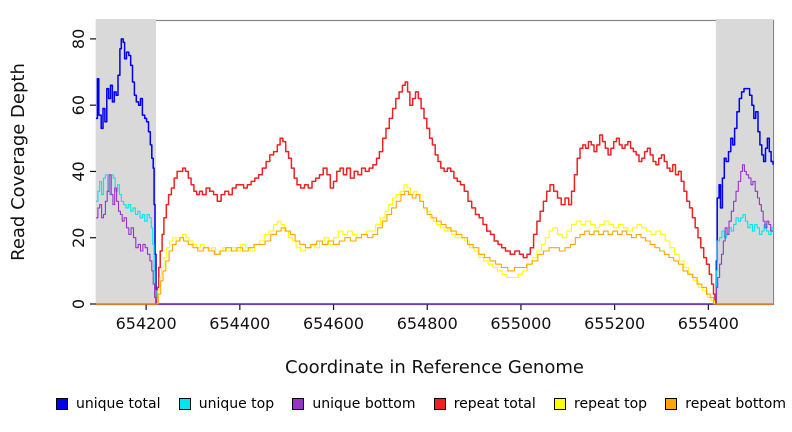 Image resolution: width=792 pixels, height=432 pixels. What do you see at coordinates (146, 323) in the screenshot?
I see `x-tick-label: 654200` at bounding box center [146, 323].